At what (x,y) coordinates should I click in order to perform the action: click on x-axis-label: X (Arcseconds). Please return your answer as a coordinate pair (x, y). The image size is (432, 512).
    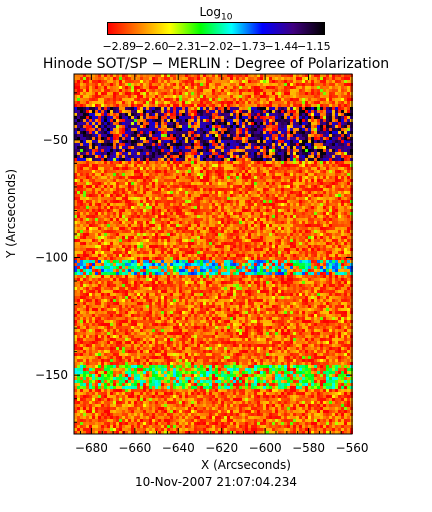
    Looking at the image, I should click on (246, 465).